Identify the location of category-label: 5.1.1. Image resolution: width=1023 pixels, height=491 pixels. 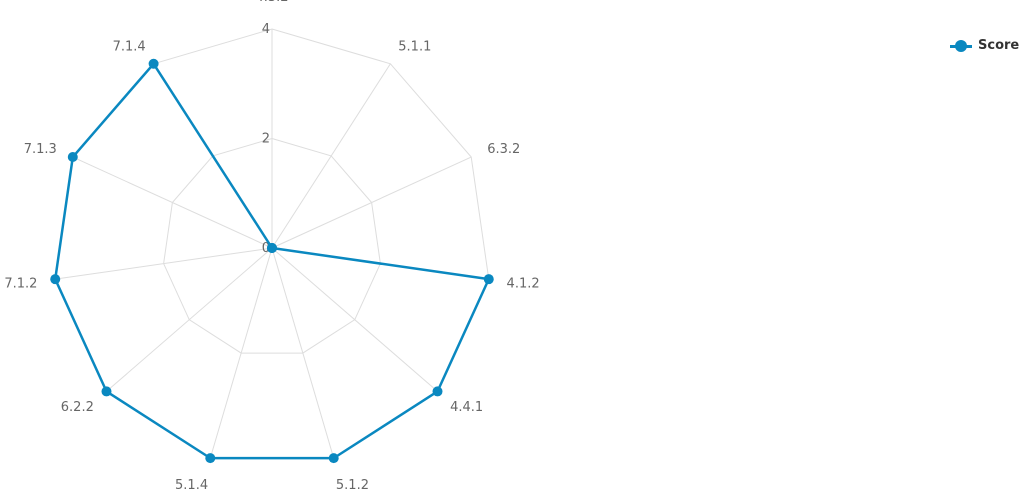
(414, 46).